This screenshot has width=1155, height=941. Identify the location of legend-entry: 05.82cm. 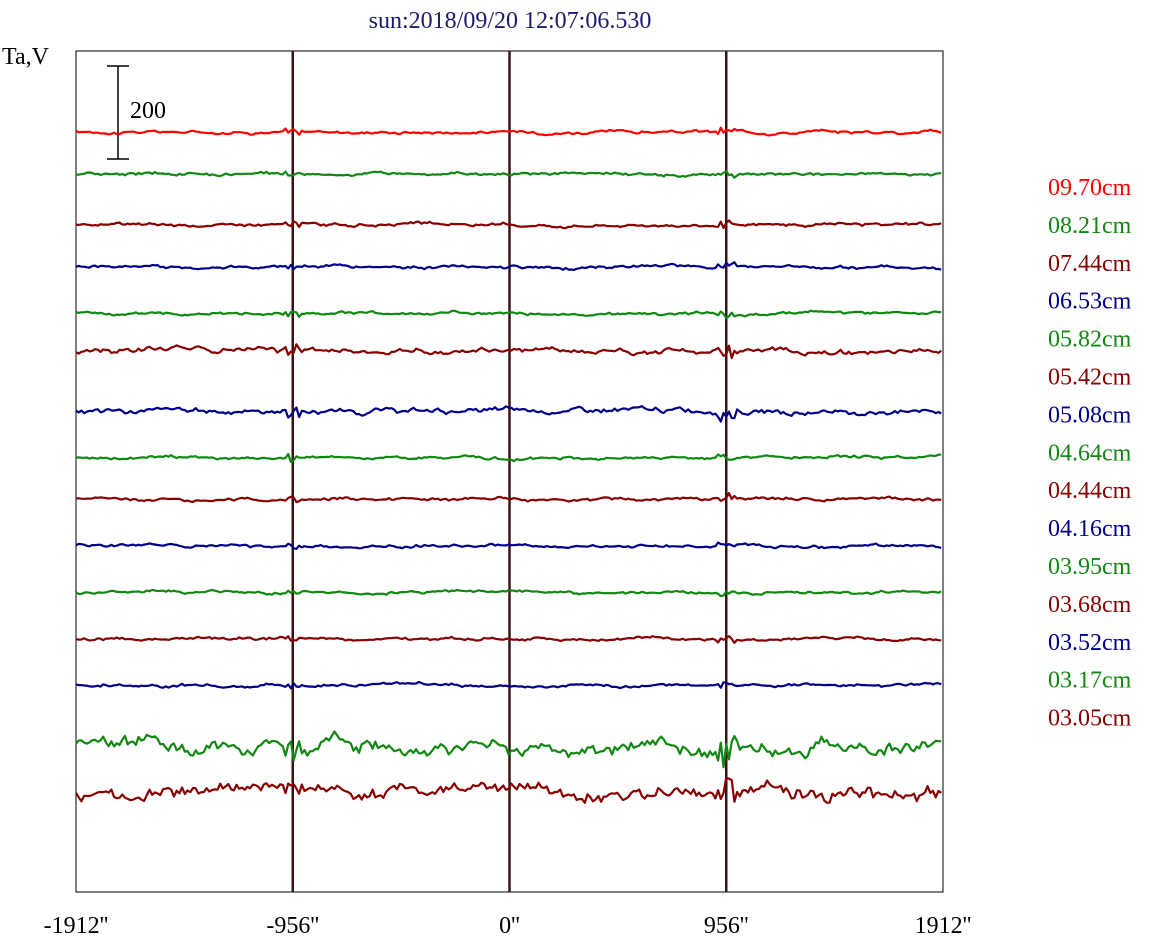
(1090, 340).